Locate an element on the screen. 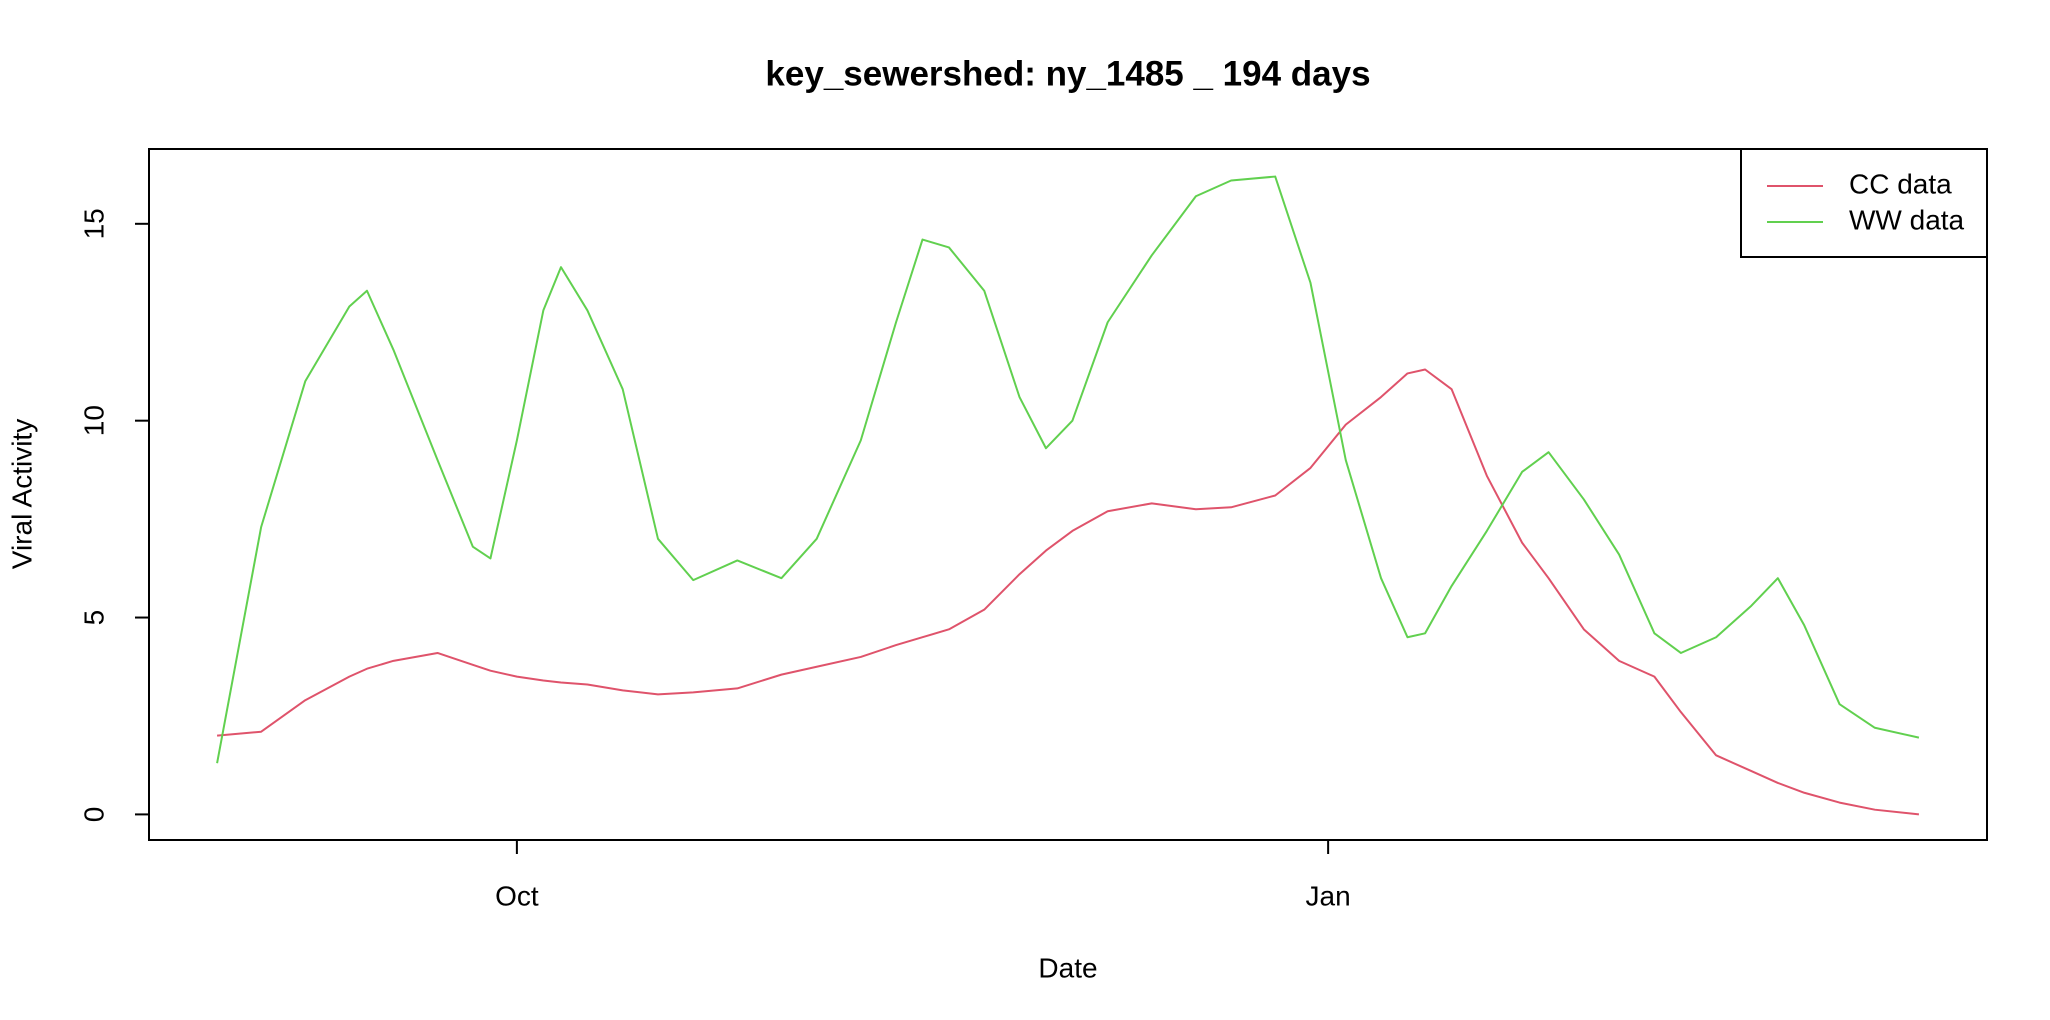  y-tick-label: 5 is located at coordinates (93, 618).